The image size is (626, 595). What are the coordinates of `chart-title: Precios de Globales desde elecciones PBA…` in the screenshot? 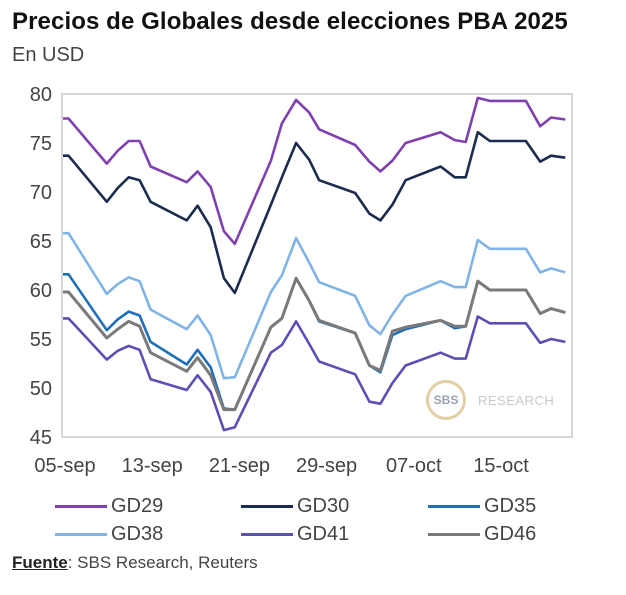 It's located at (290, 21).